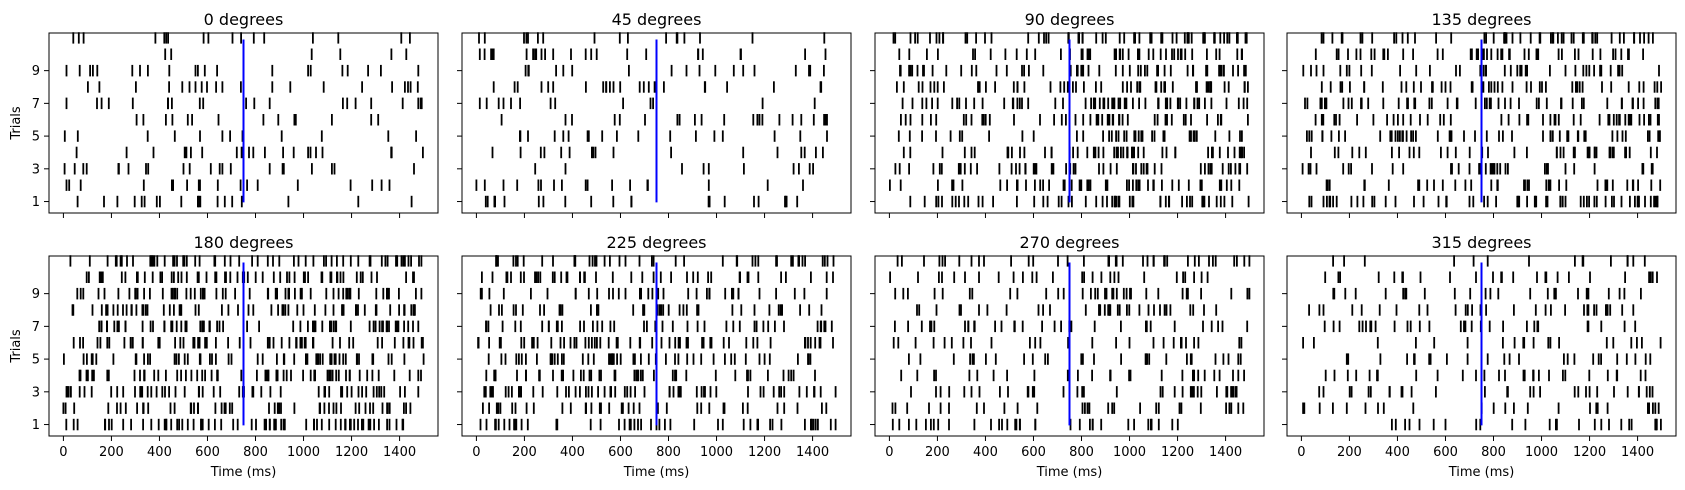  What do you see at coordinates (1070, 19) in the screenshot?
I see `panel-title: 90 degrees` at bounding box center [1070, 19].